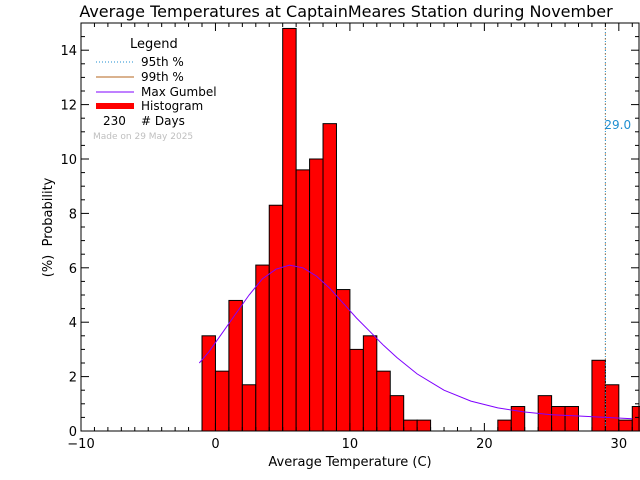  Describe the element at coordinates (349, 462) in the screenshot. I see `x-axis-label: Average Temperature (C)` at that location.